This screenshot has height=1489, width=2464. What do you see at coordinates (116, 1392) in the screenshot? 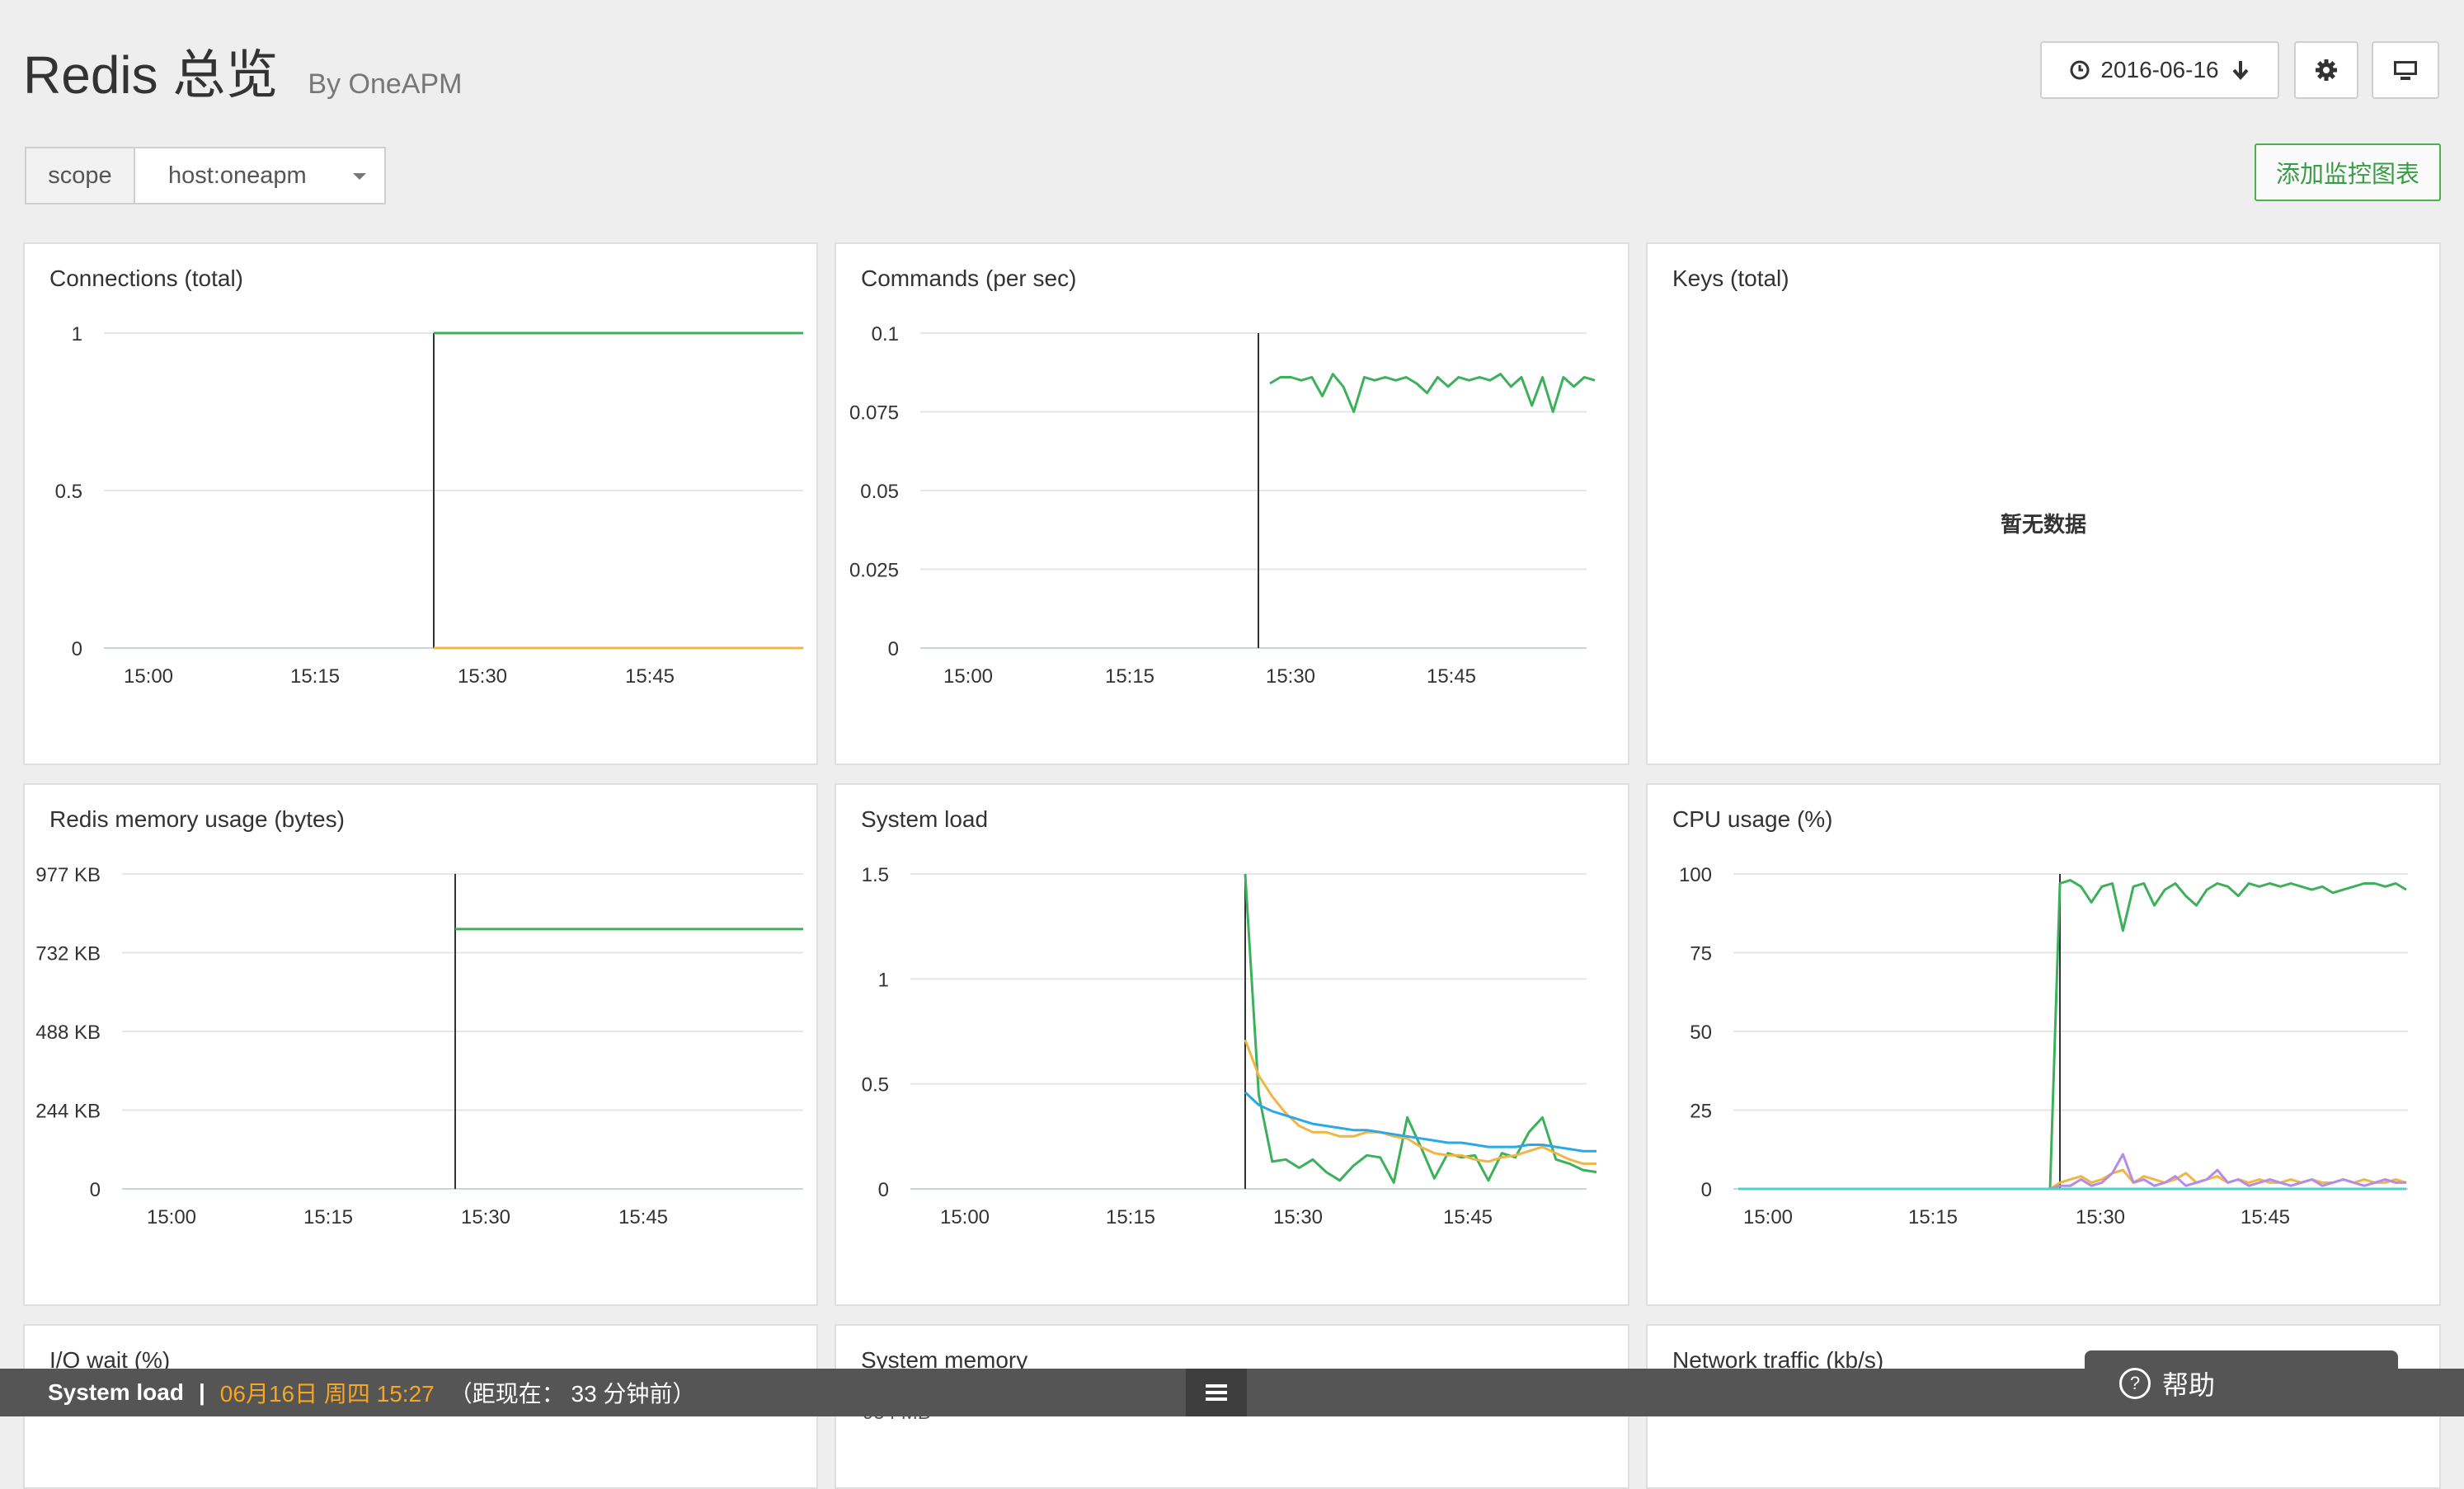
I see `status-bar-label: System load` at bounding box center [116, 1392].